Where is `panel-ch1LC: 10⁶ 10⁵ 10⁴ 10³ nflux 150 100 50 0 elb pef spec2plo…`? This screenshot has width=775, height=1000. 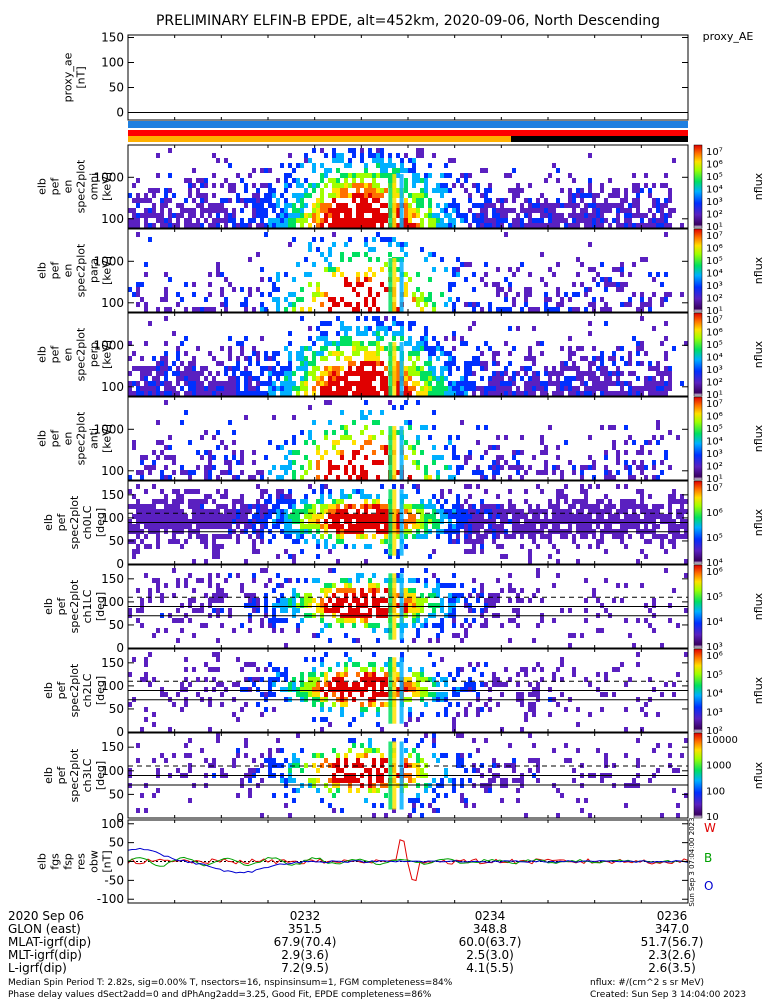 panel-ch1LC: 10⁶ 10⁵ 10⁴ 10³ nflux 150 100 50 0 elb pef spec2plo… is located at coordinates (403, 609).